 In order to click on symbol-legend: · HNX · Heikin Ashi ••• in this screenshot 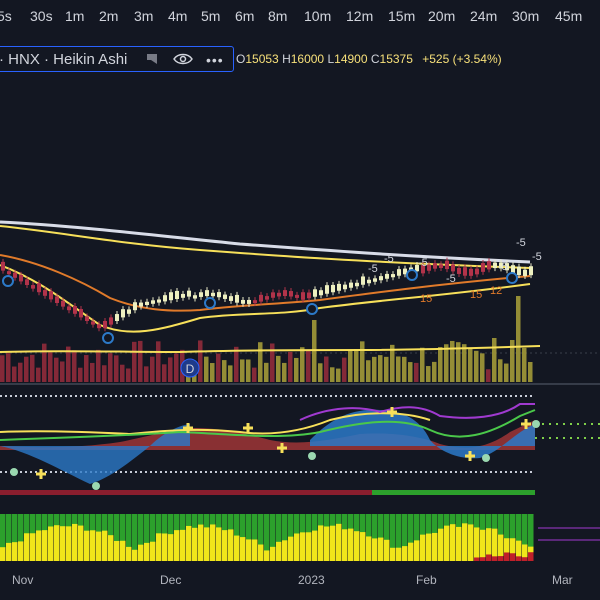, I will do `click(117, 59)`.